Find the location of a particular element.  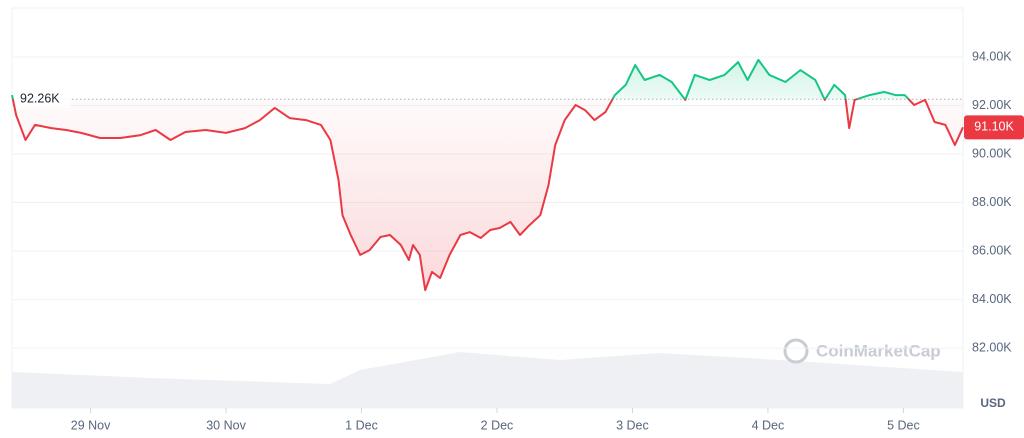

watermark-text: CoinMarketCap is located at coordinates (878, 350).